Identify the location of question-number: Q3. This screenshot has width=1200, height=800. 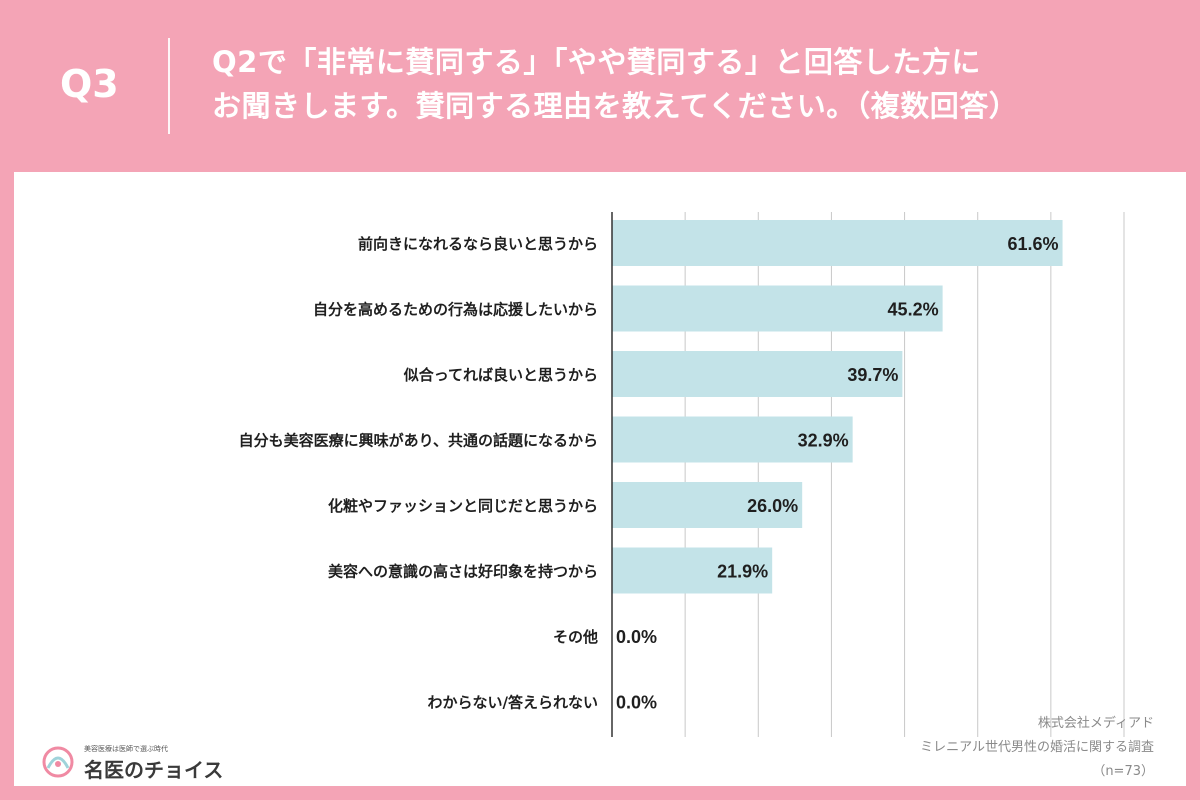
(89, 84).